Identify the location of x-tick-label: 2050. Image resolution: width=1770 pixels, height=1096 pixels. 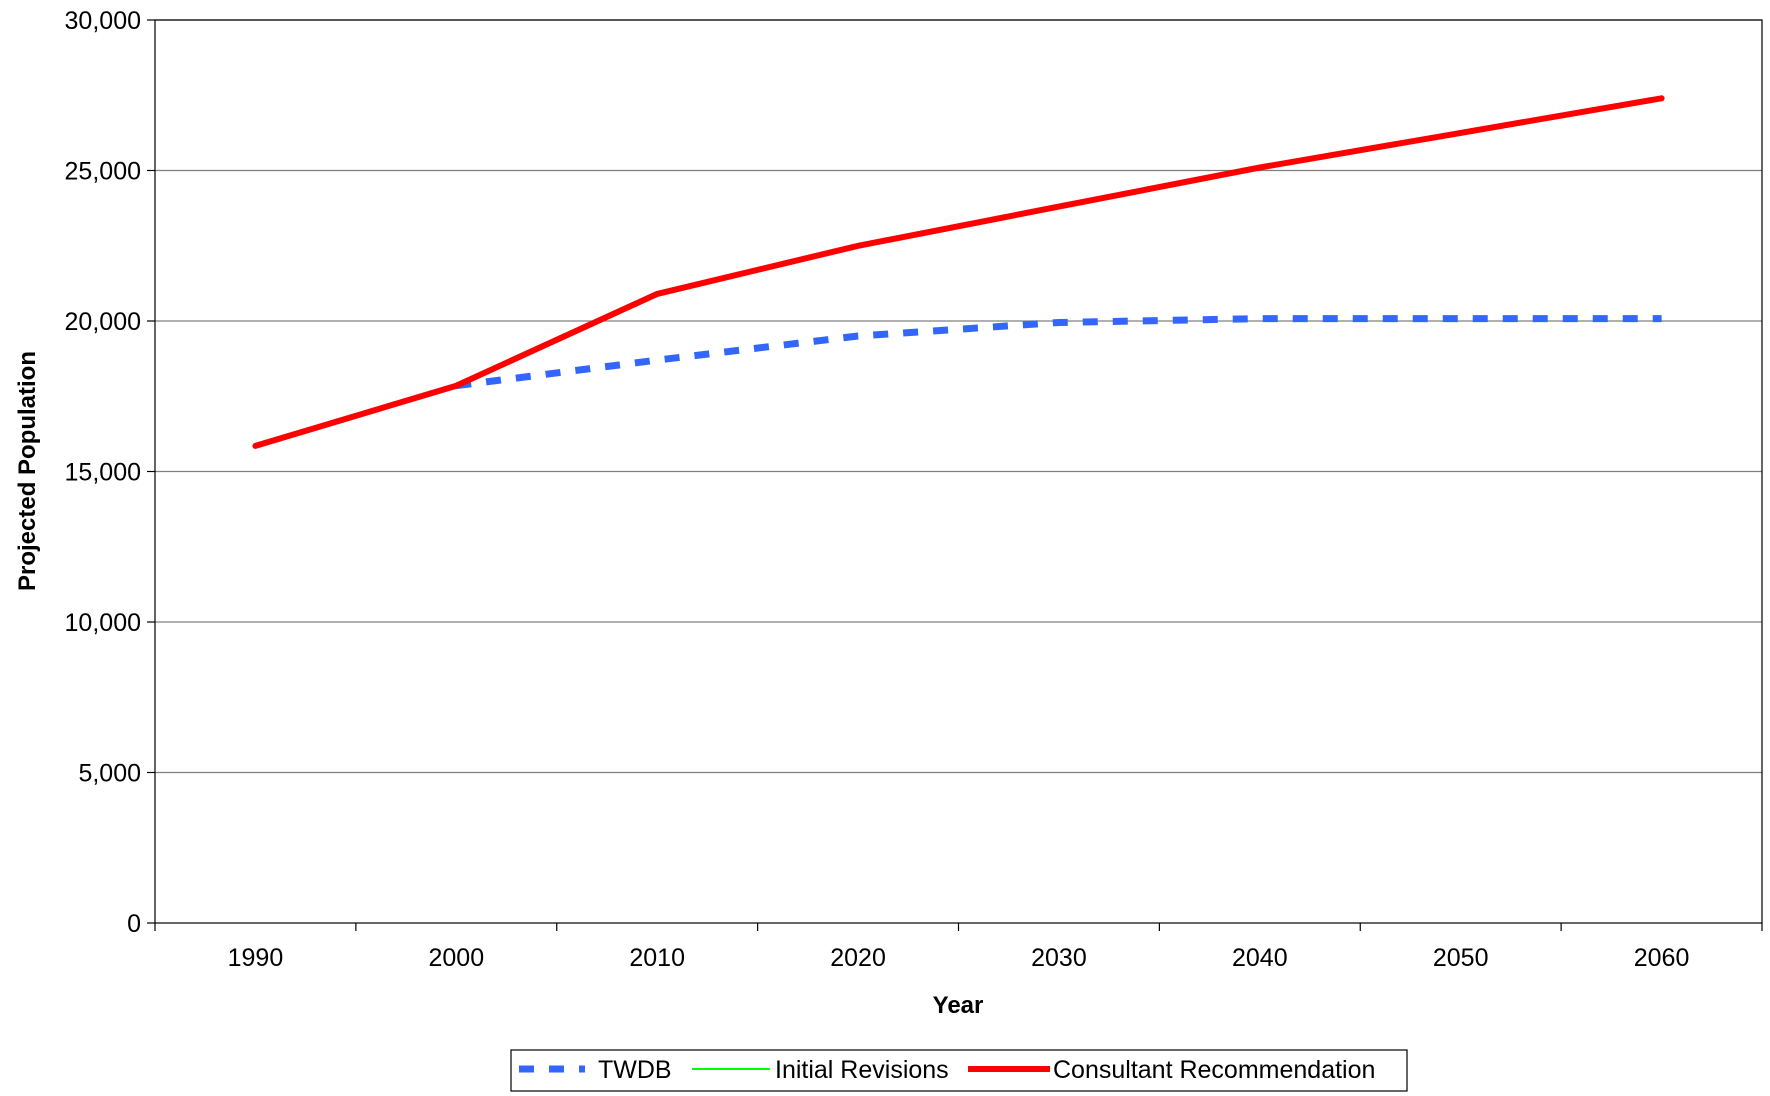
(1461, 958).